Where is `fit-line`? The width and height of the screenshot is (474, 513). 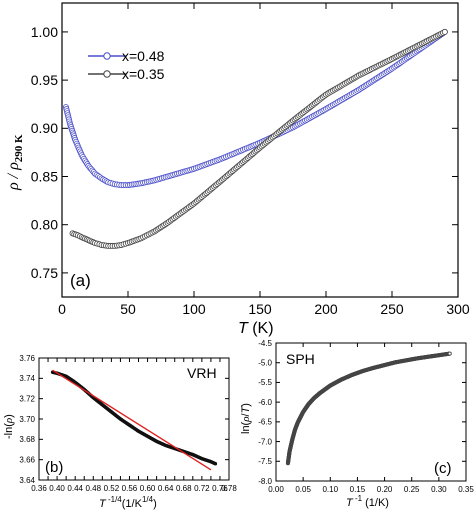
fit-line is located at coordinates (132, 420).